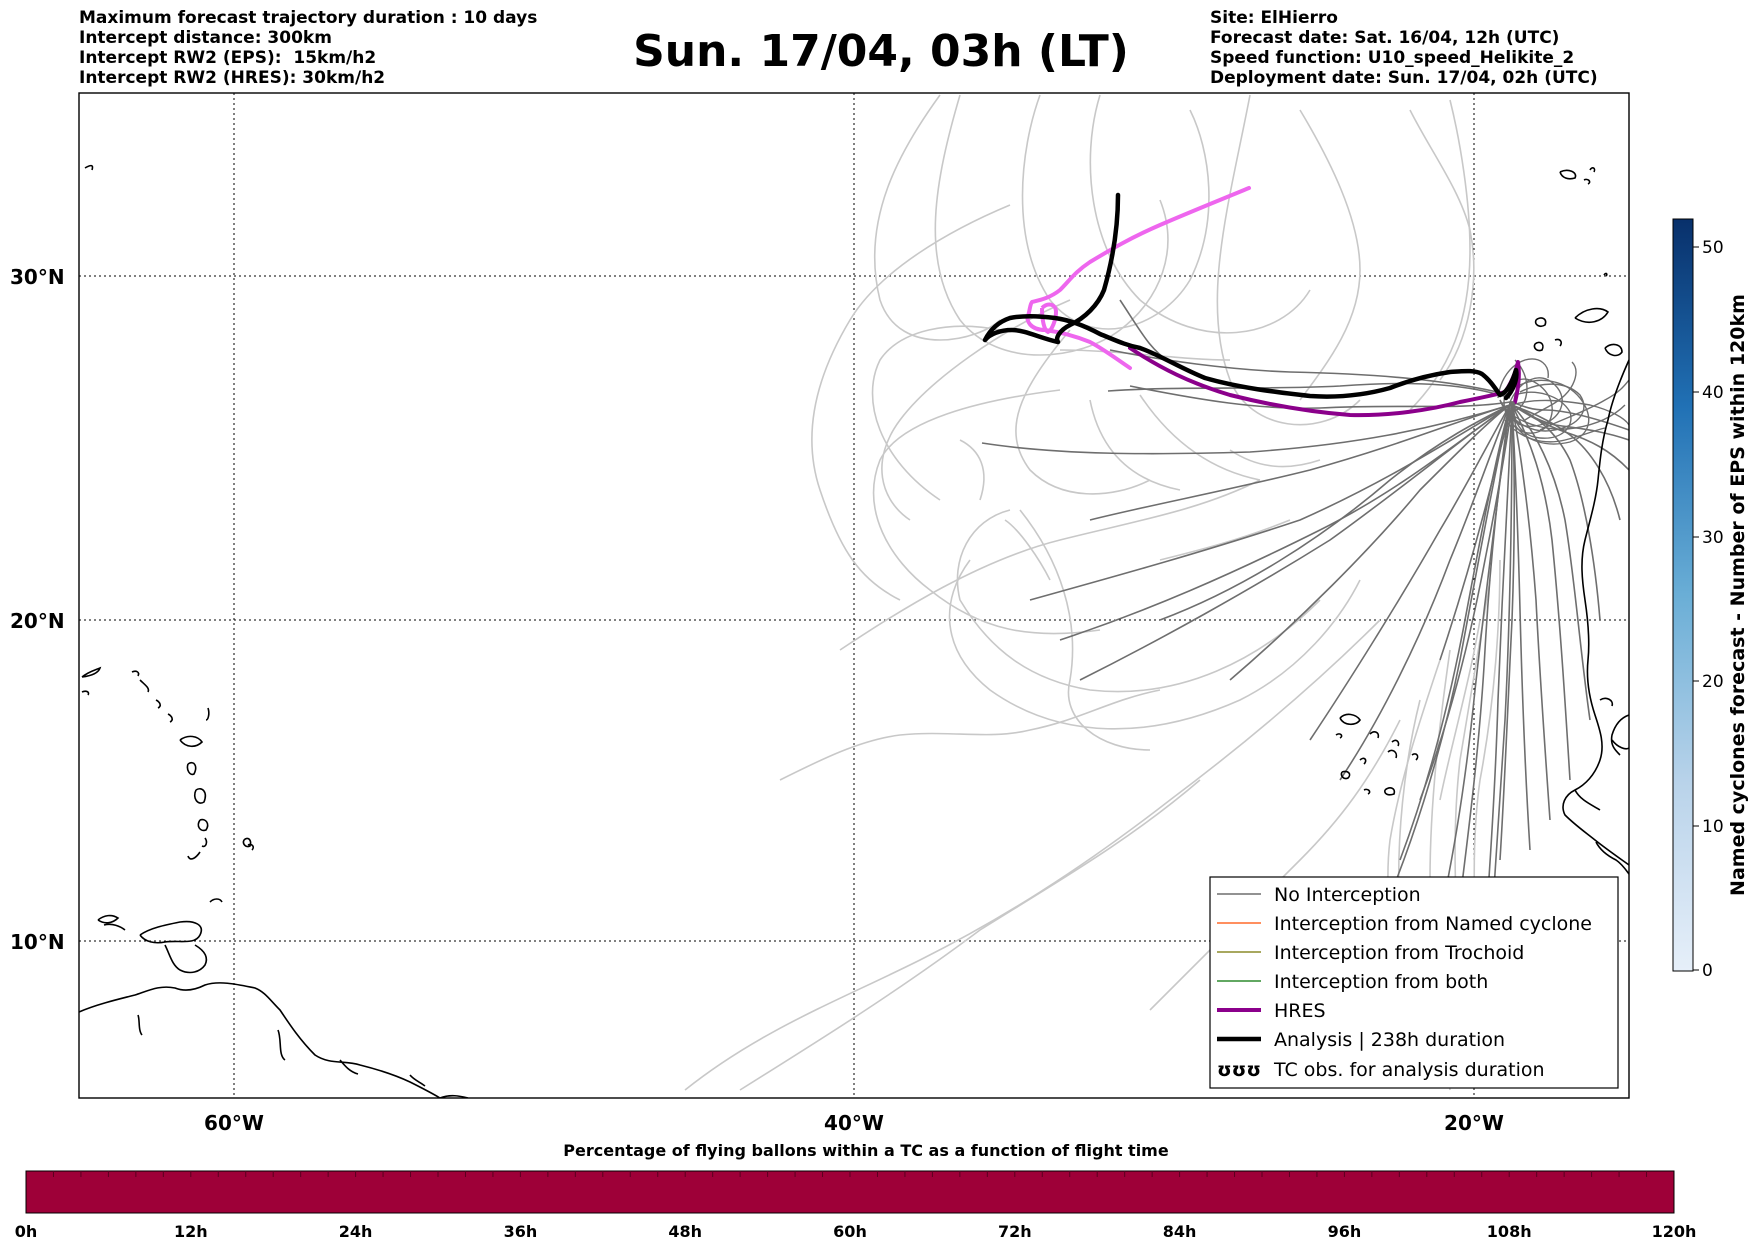  Describe the element at coordinates (232, 78) in the screenshot. I see `intercept-hres-text: Intercept RW2 (HRES): 30km/h2` at that location.